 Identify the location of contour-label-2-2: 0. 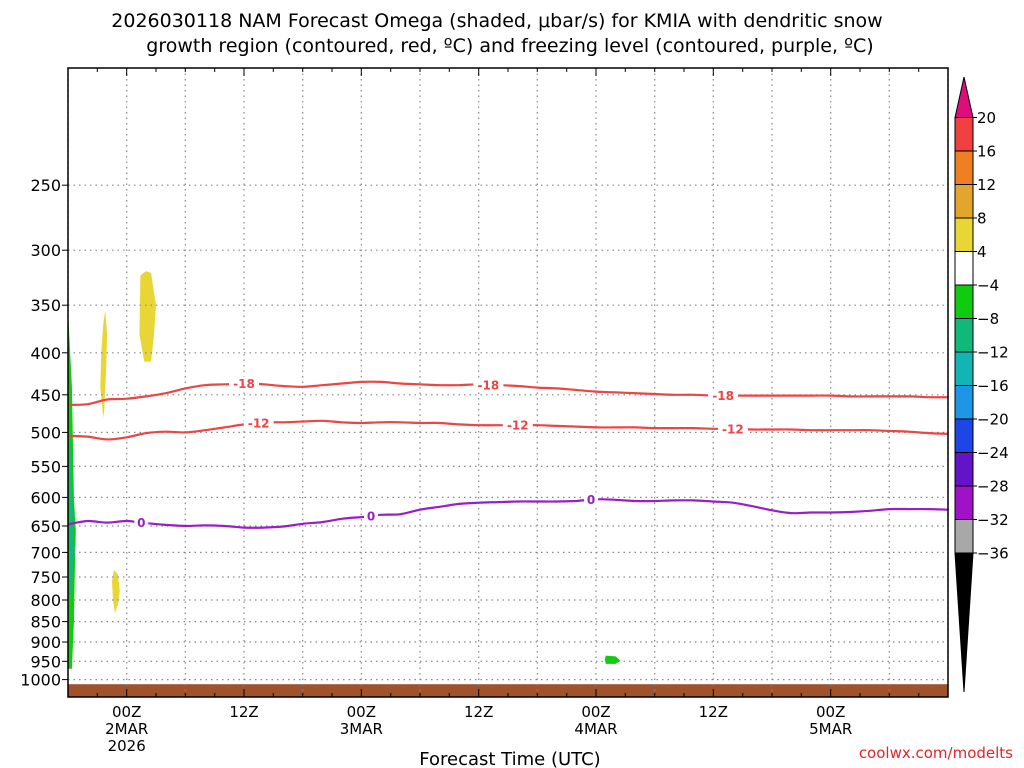
(591, 500).